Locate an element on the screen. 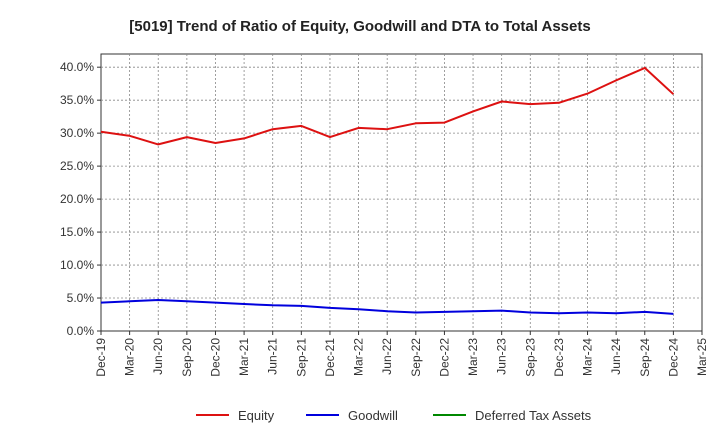 This screenshot has height=440, width=720. series-line-equity is located at coordinates (387, 106).